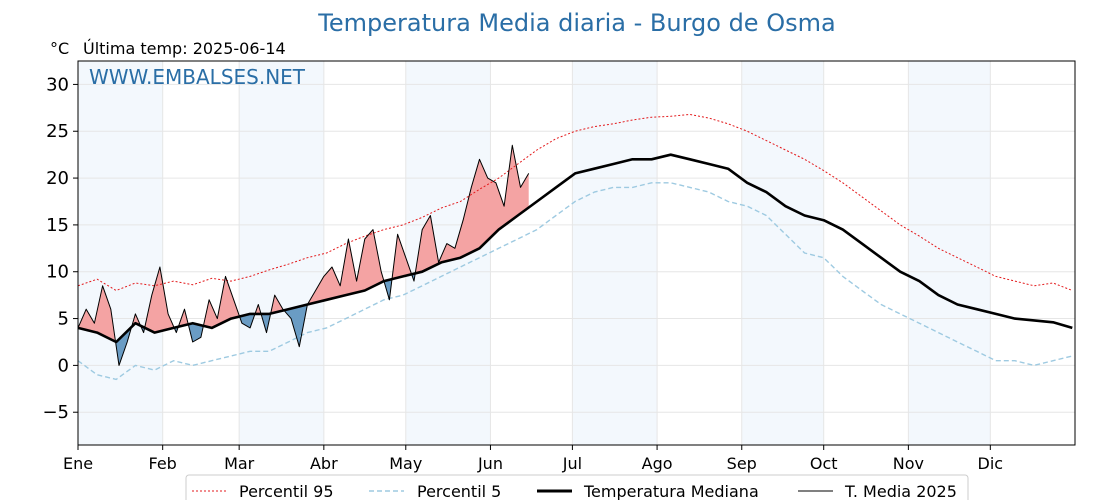 The image size is (1120, 500). I want to click on x-tick-label-9: Oct, so click(824, 463).